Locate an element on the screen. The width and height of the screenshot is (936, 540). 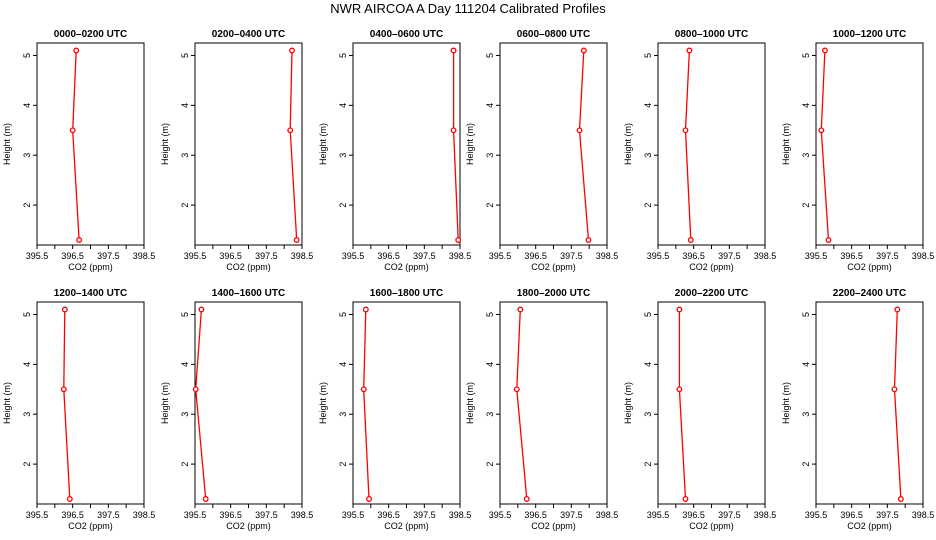
panel-title: 1200–1400 UTC is located at coordinates (90, 293).